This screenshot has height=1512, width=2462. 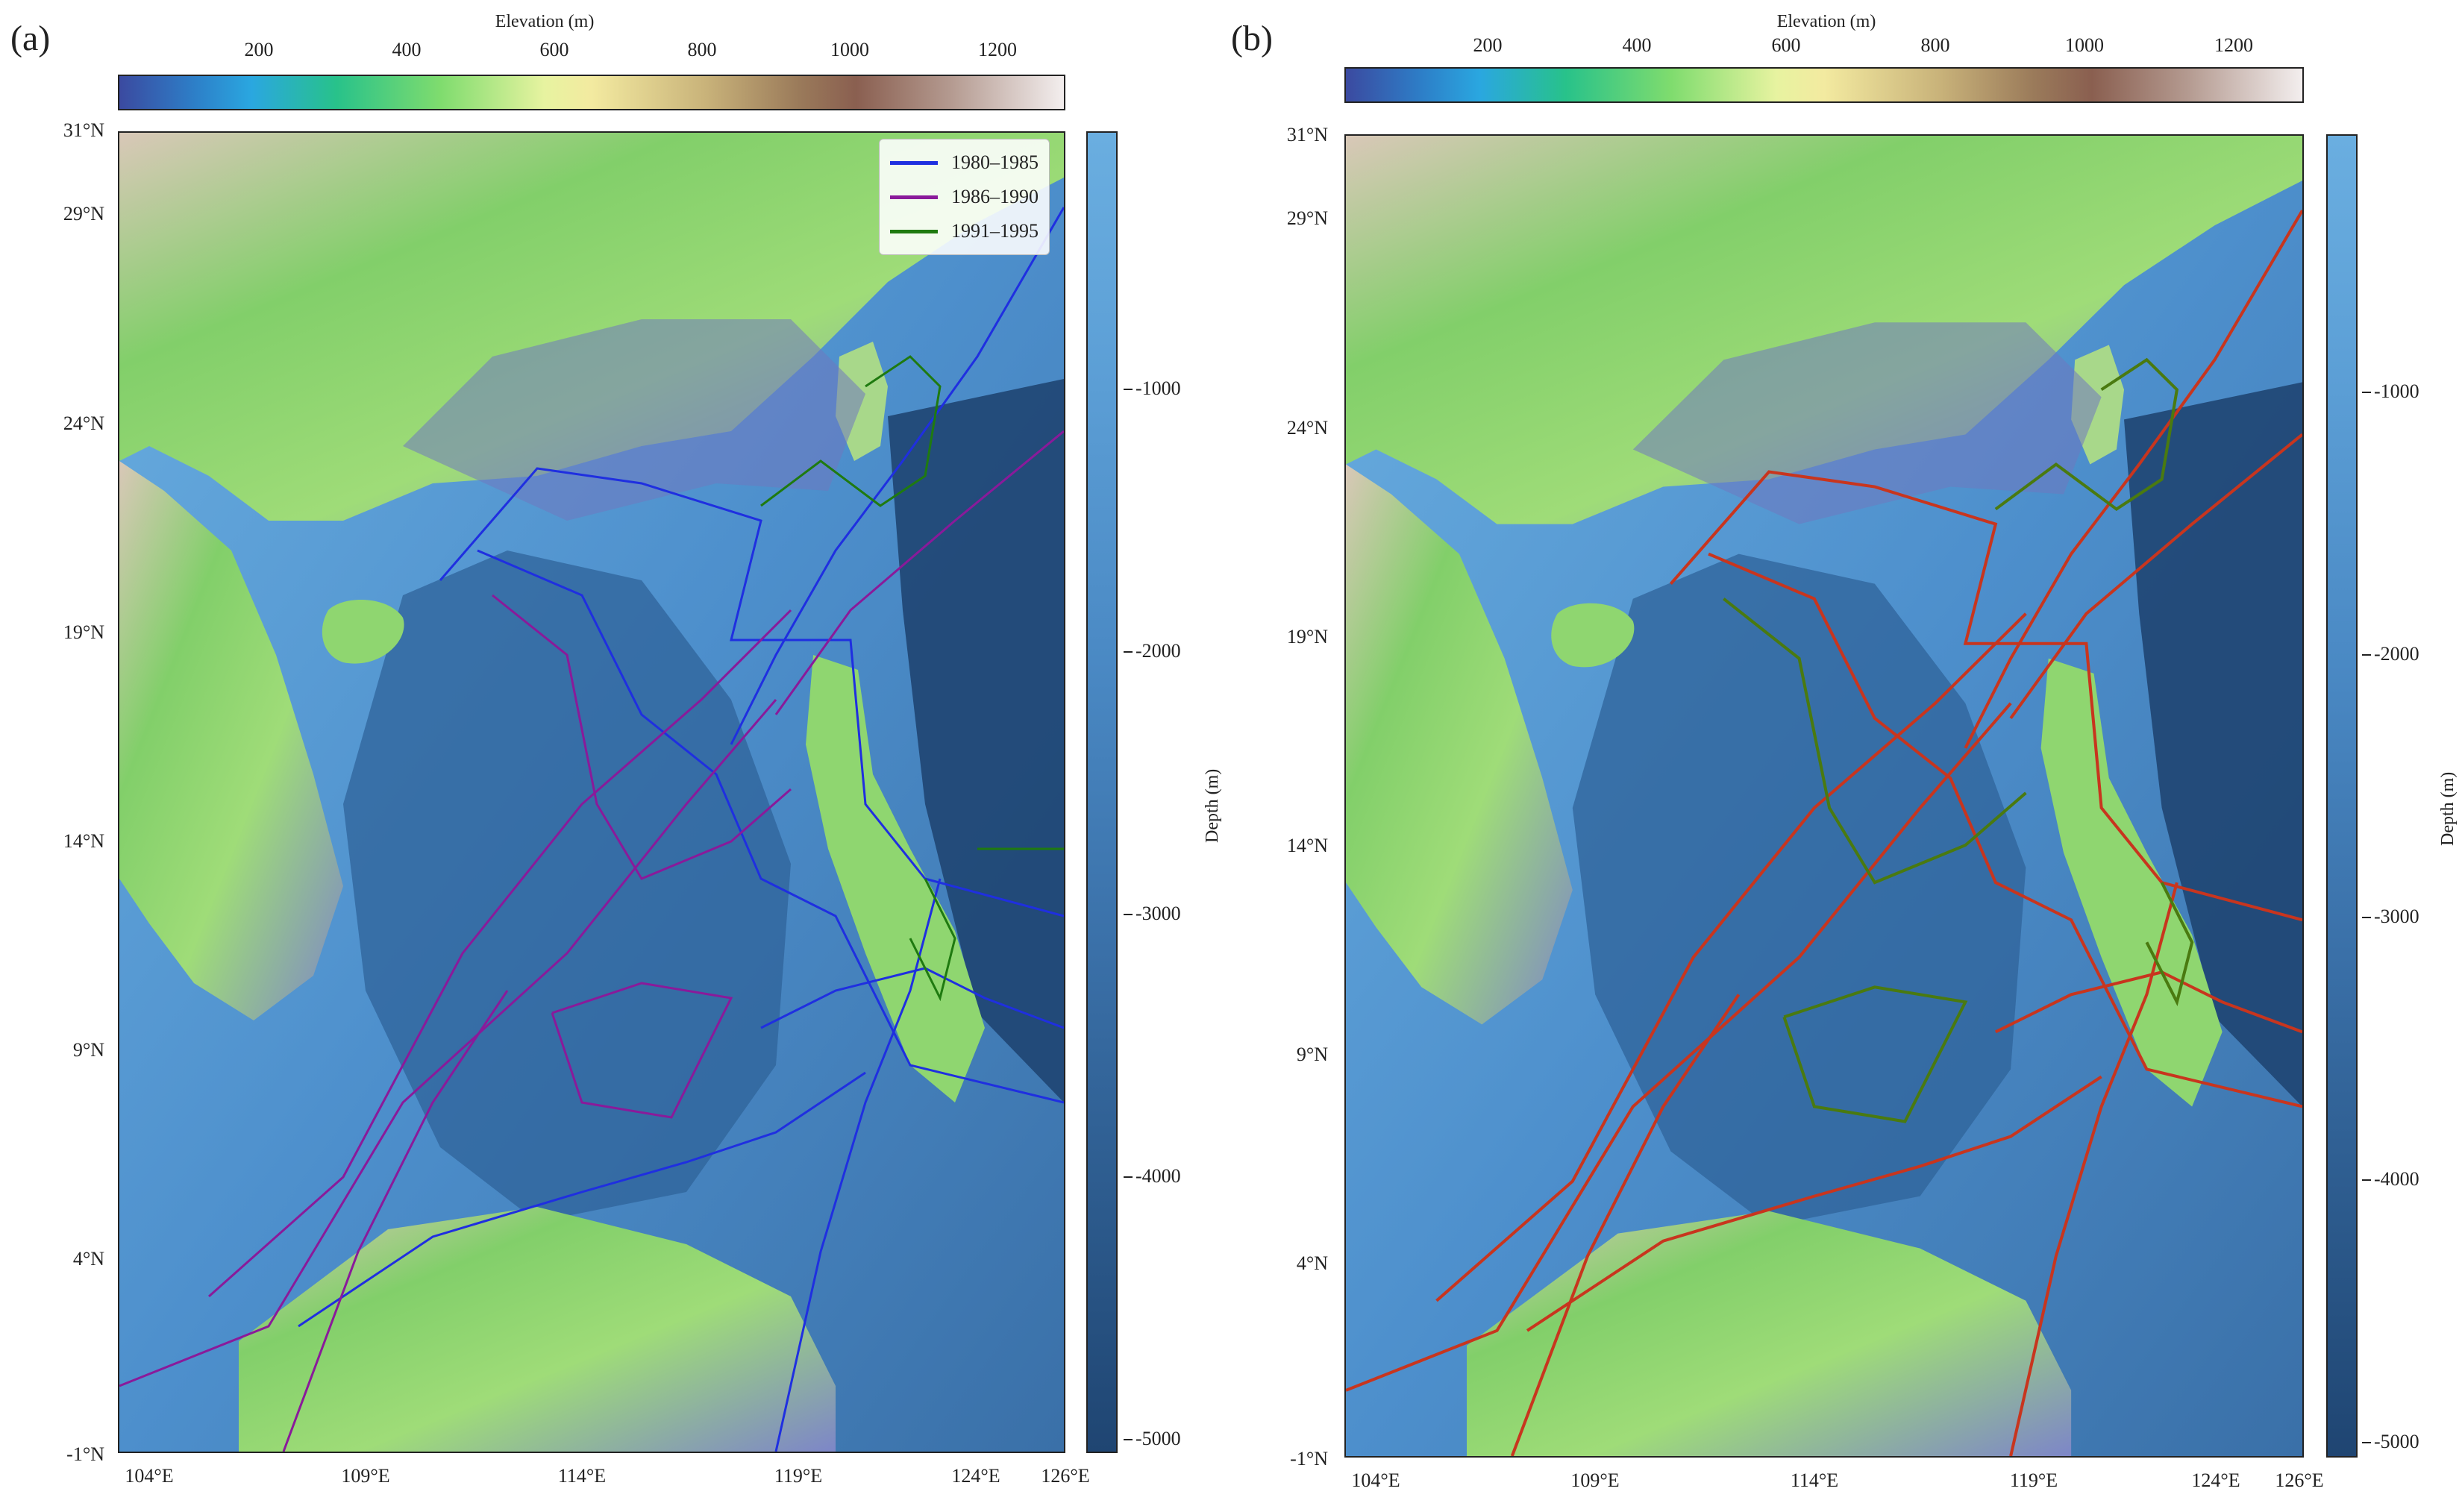 I want to click on elevation-tick: 1000, so click(x=849, y=49).